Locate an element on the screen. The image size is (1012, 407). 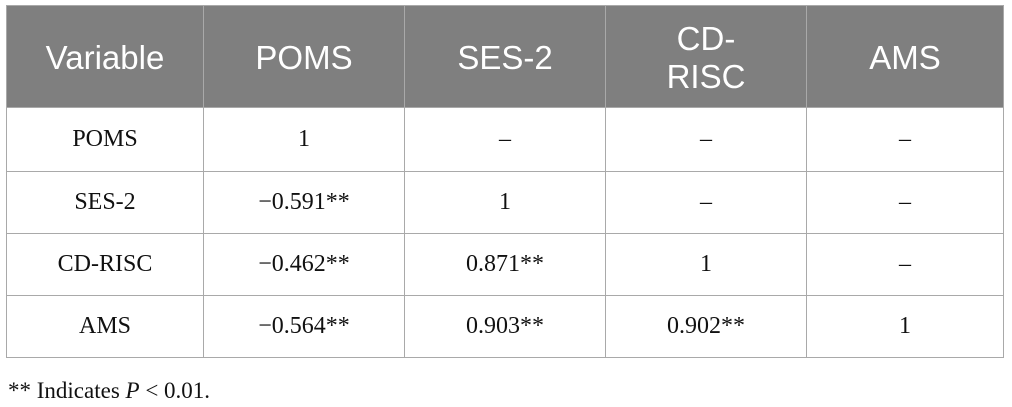
table-cell: 0.903** is located at coordinates (505, 326).